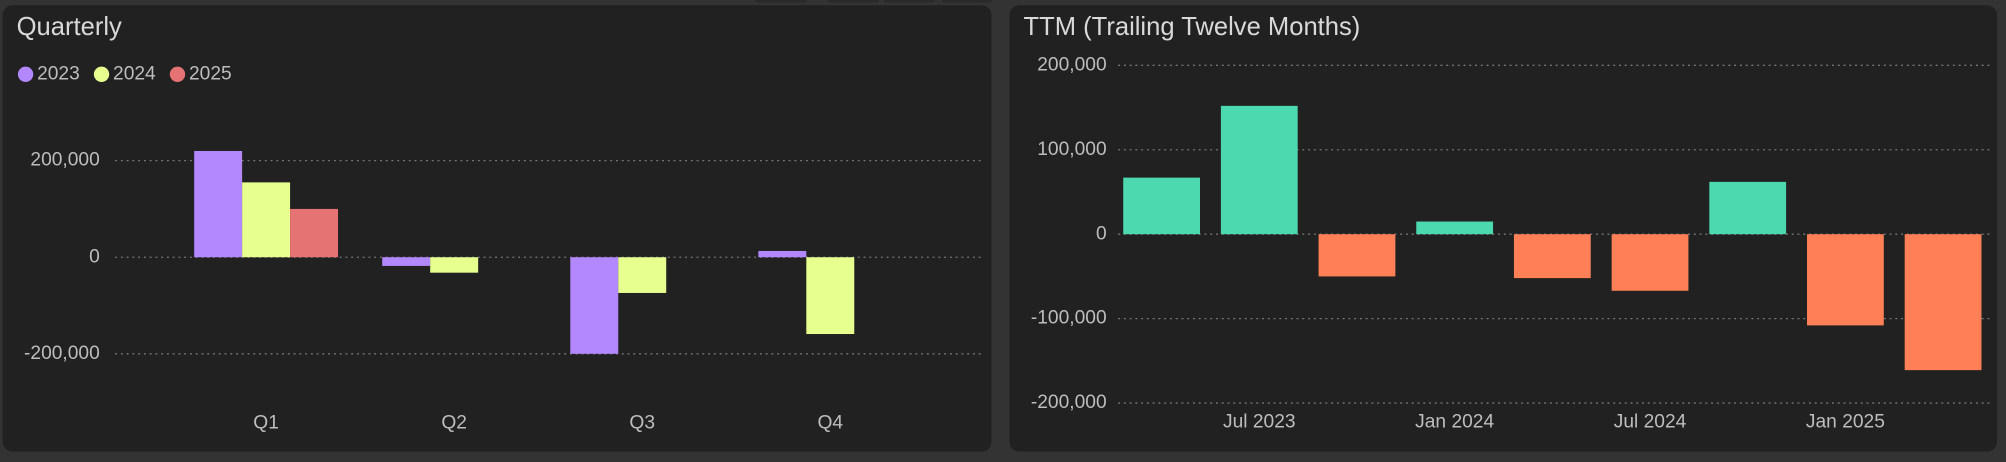 Image resolution: width=2006 pixels, height=462 pixels. I want to click on x-tick-label: Q2, so click(454, 423).